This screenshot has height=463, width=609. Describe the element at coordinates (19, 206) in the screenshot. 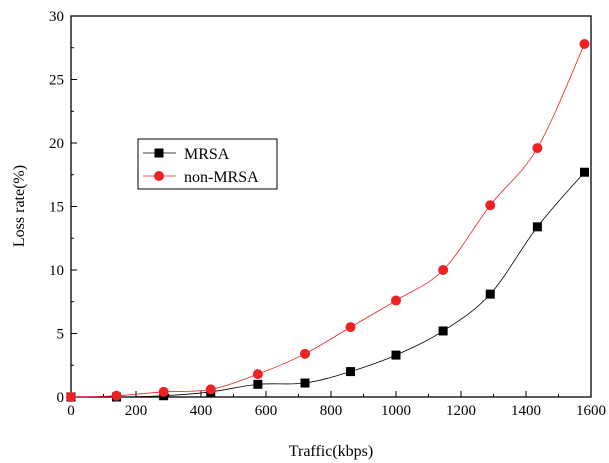

I see `y-axis-label: Loss rate(%)` at that location.